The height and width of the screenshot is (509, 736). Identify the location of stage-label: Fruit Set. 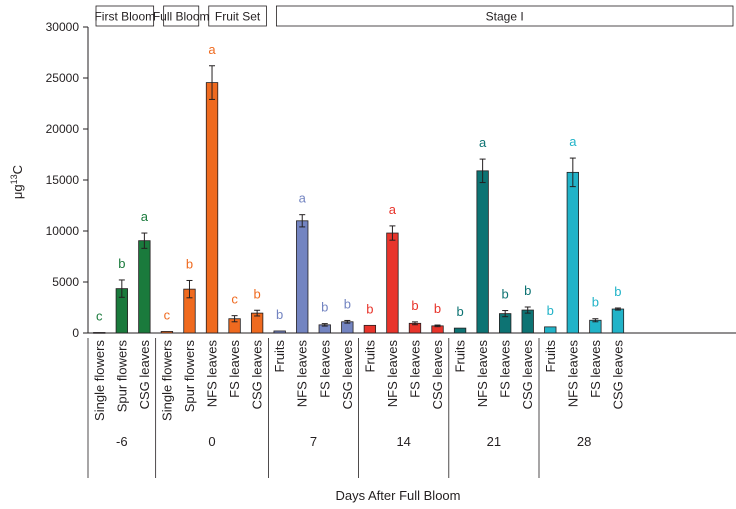
(238, 17).